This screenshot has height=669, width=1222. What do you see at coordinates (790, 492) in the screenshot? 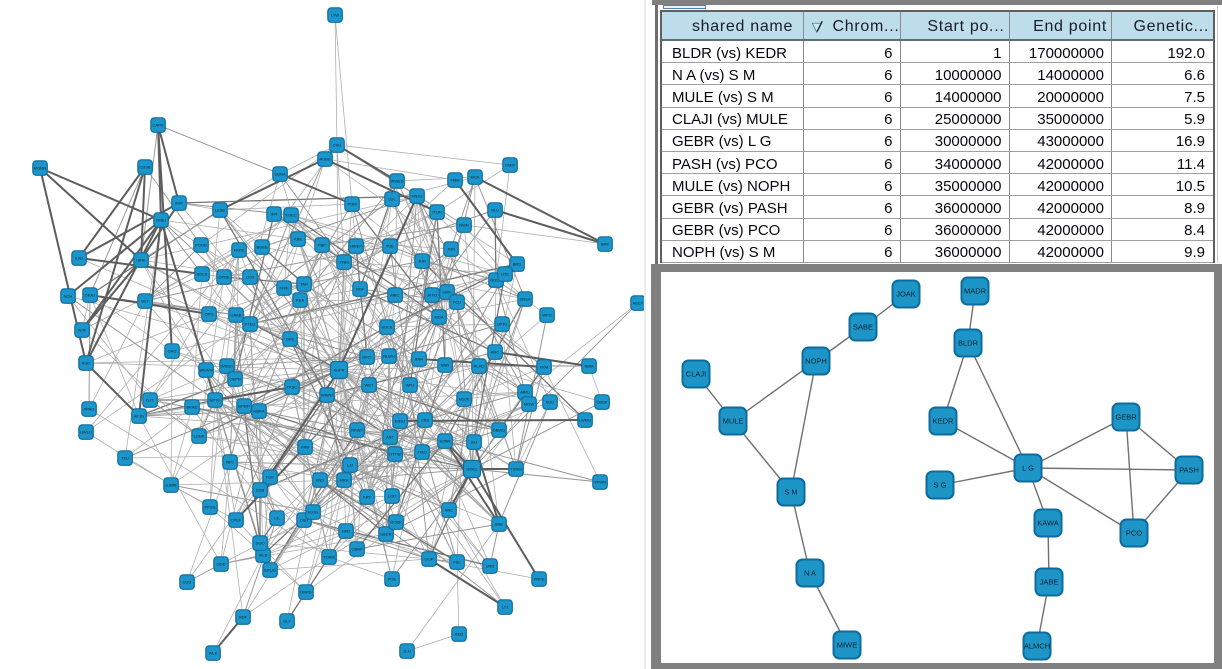
I see `svg-text: S M` at bounding box center [790, 492].